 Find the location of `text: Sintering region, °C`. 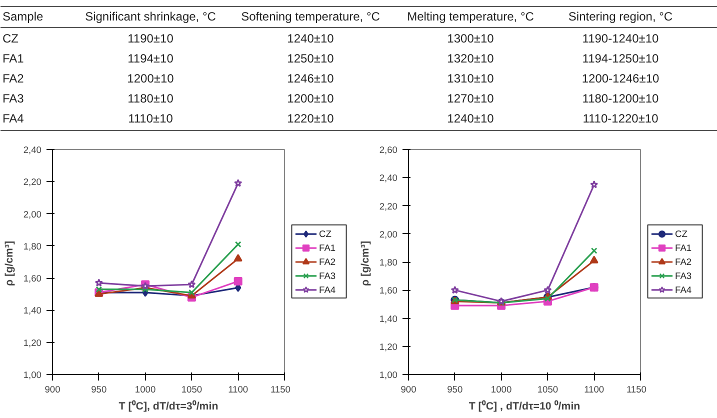

text: Sintering region, °C is located at coordinates (620, 17).